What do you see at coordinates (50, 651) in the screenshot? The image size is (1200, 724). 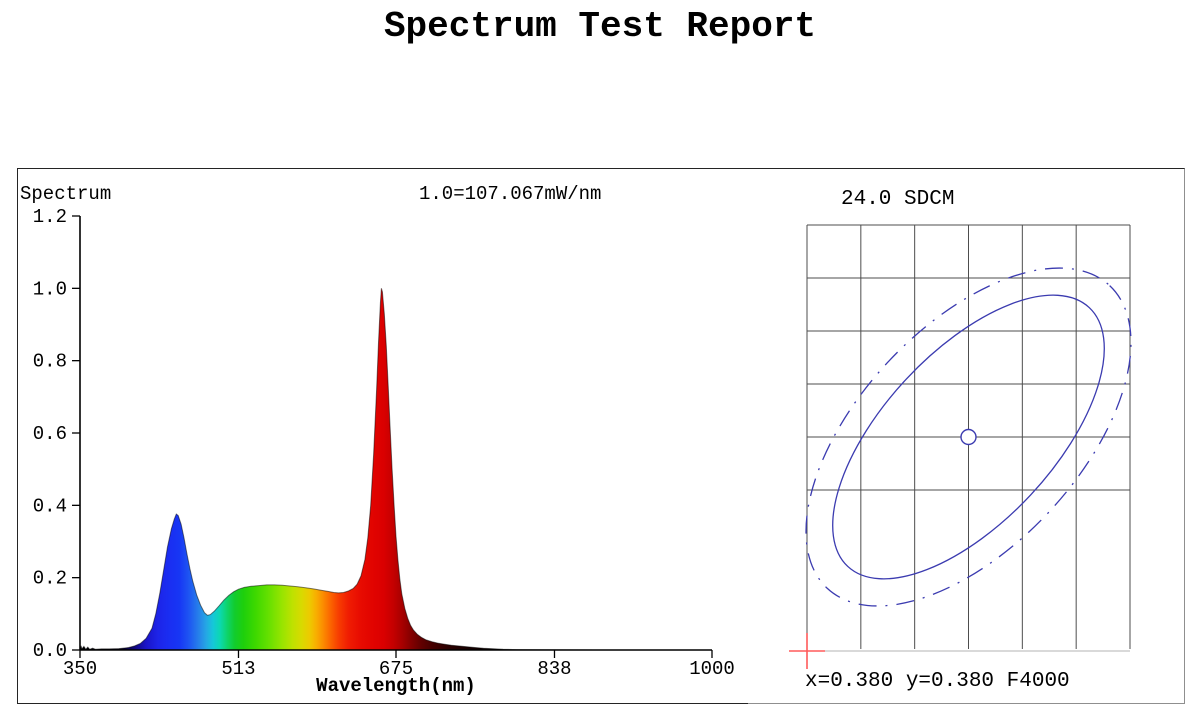 I see `y-tick-label: 0.0` at bounding box center [50, 651].